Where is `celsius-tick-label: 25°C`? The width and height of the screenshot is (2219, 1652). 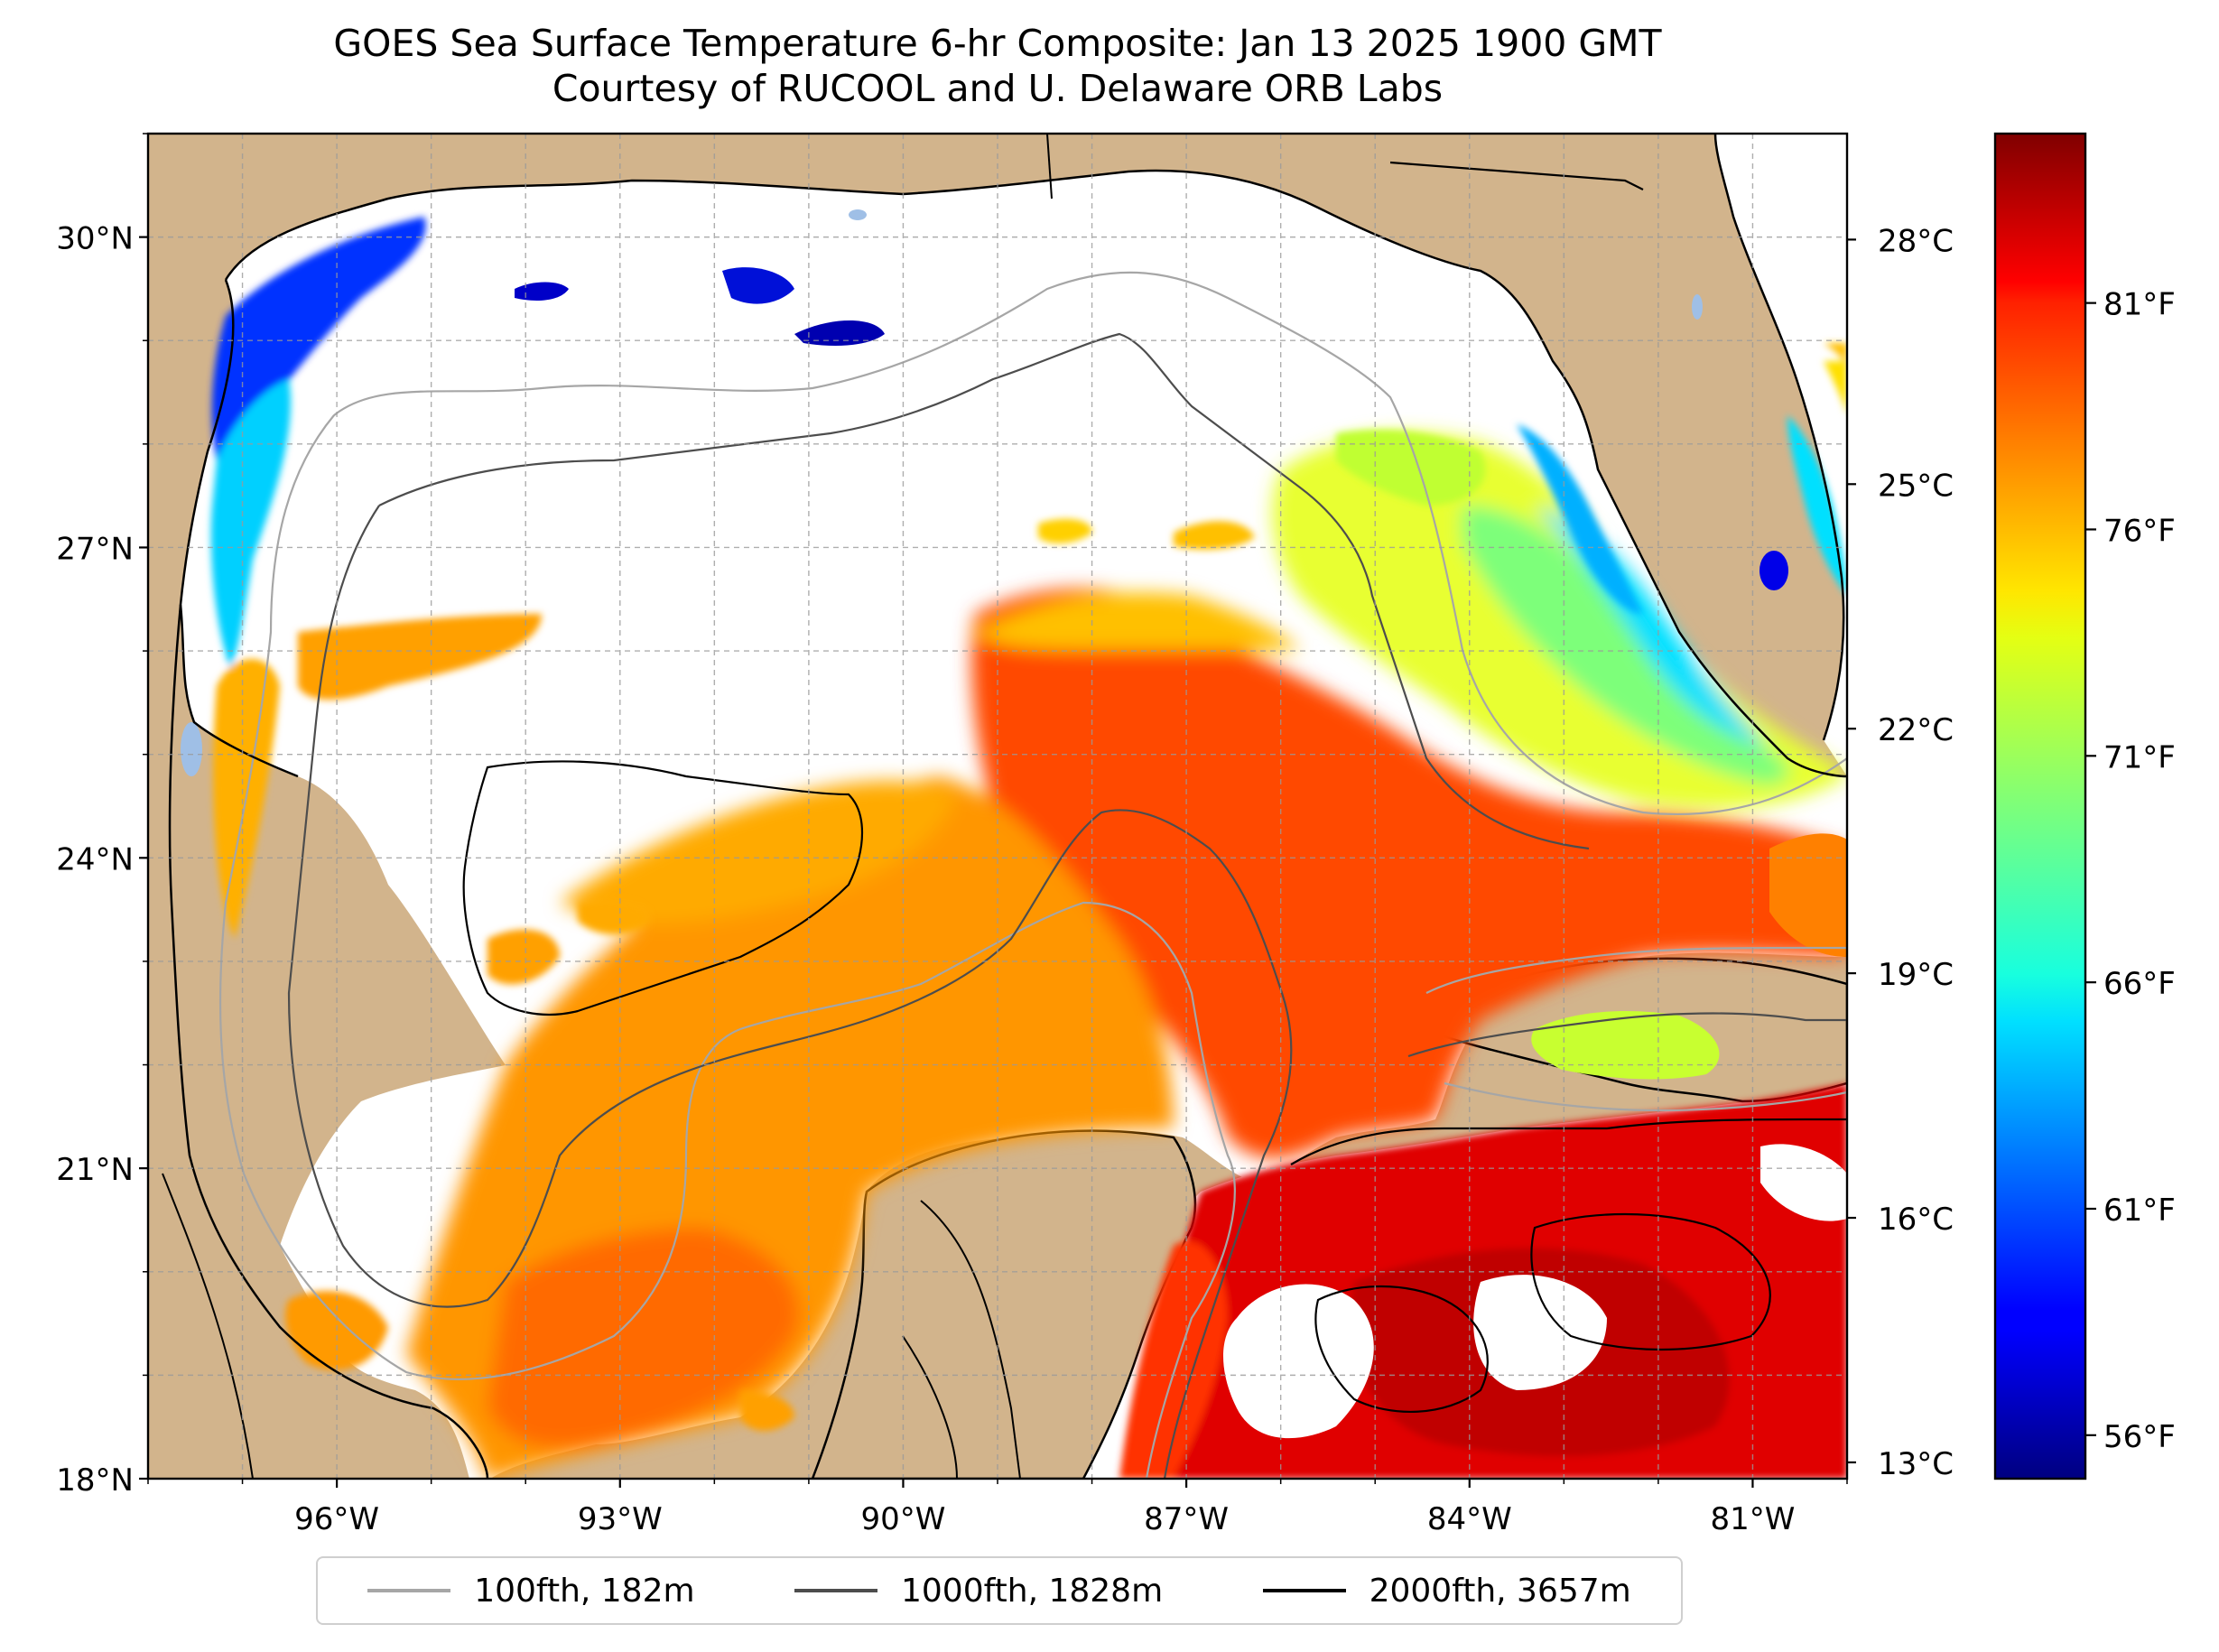 celsius-tick-label: 25°C is located at coordinates (1916, 486).